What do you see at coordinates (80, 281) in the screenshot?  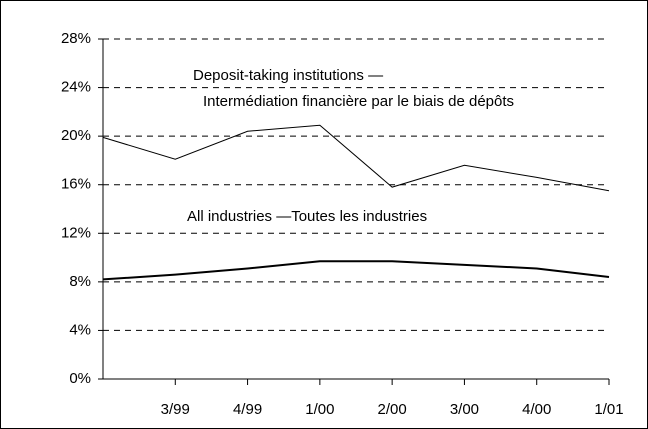 I see `y-tick-label: 8%` at bounding box center [80, 281].